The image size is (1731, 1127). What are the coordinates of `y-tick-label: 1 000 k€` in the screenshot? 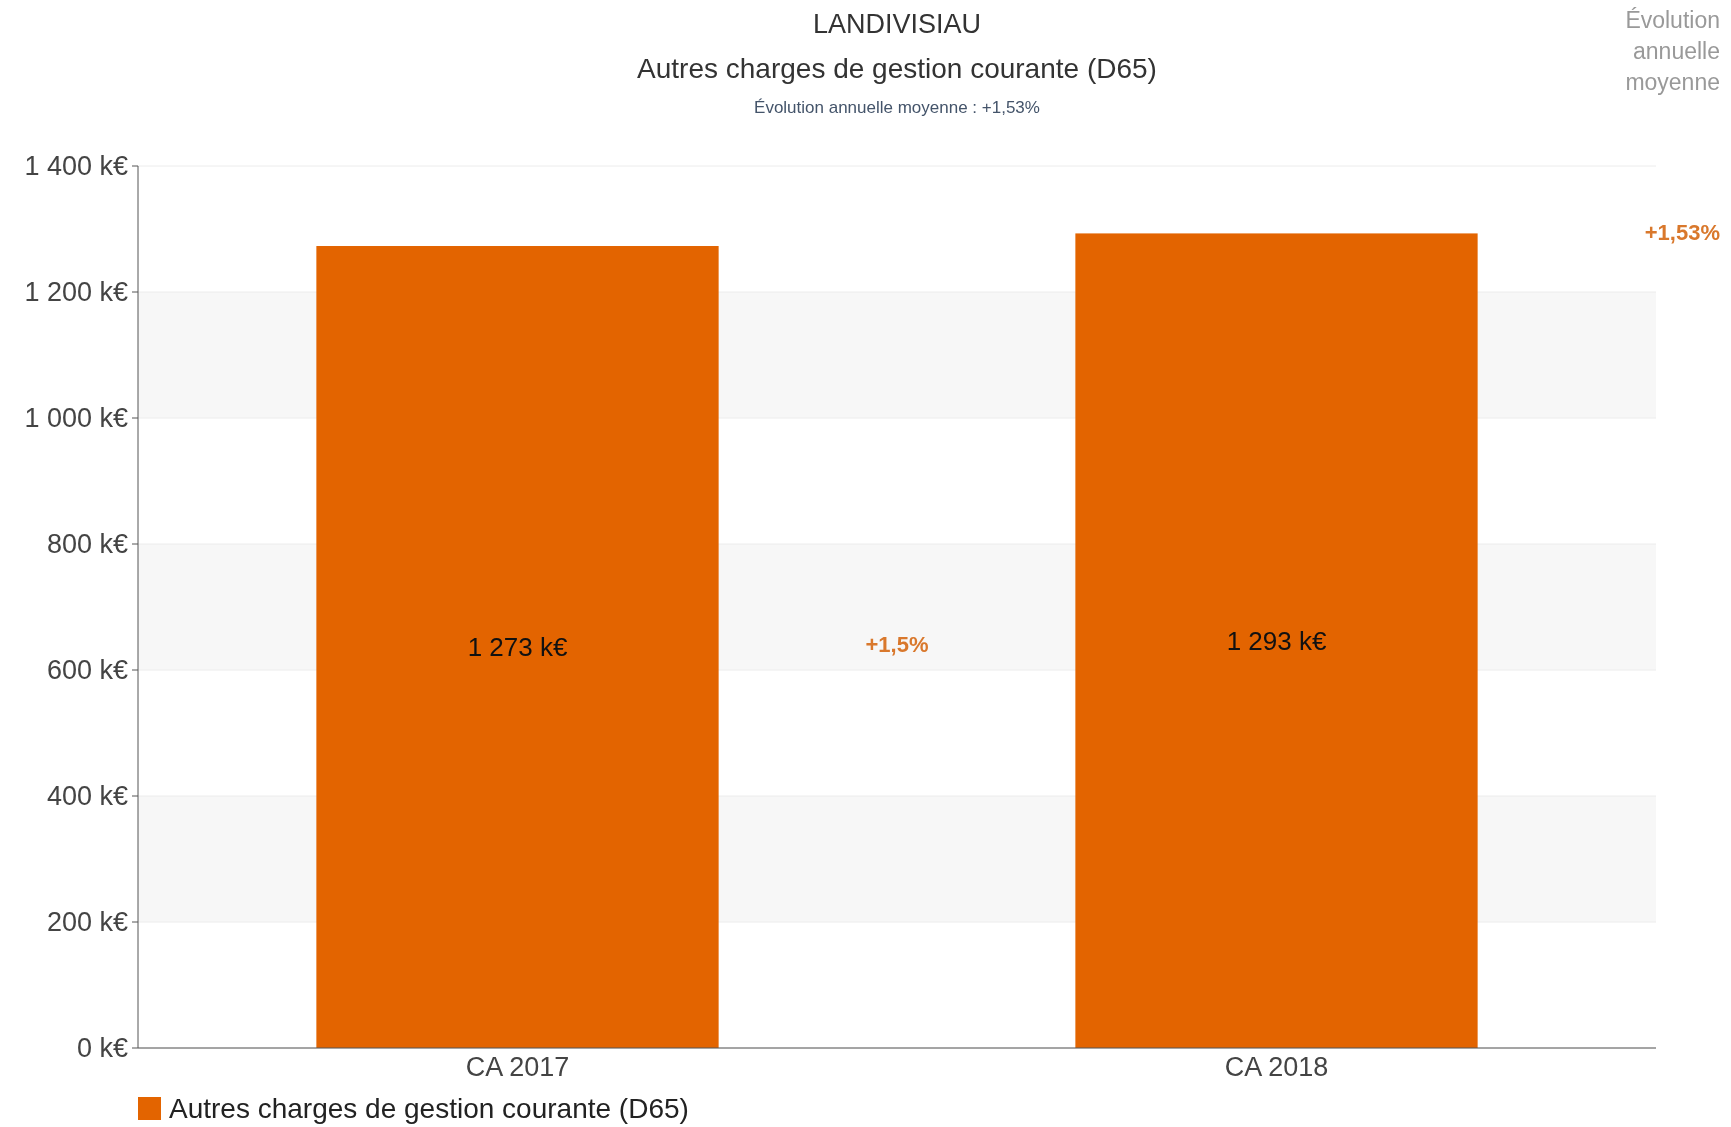 It's located at (76, 418).